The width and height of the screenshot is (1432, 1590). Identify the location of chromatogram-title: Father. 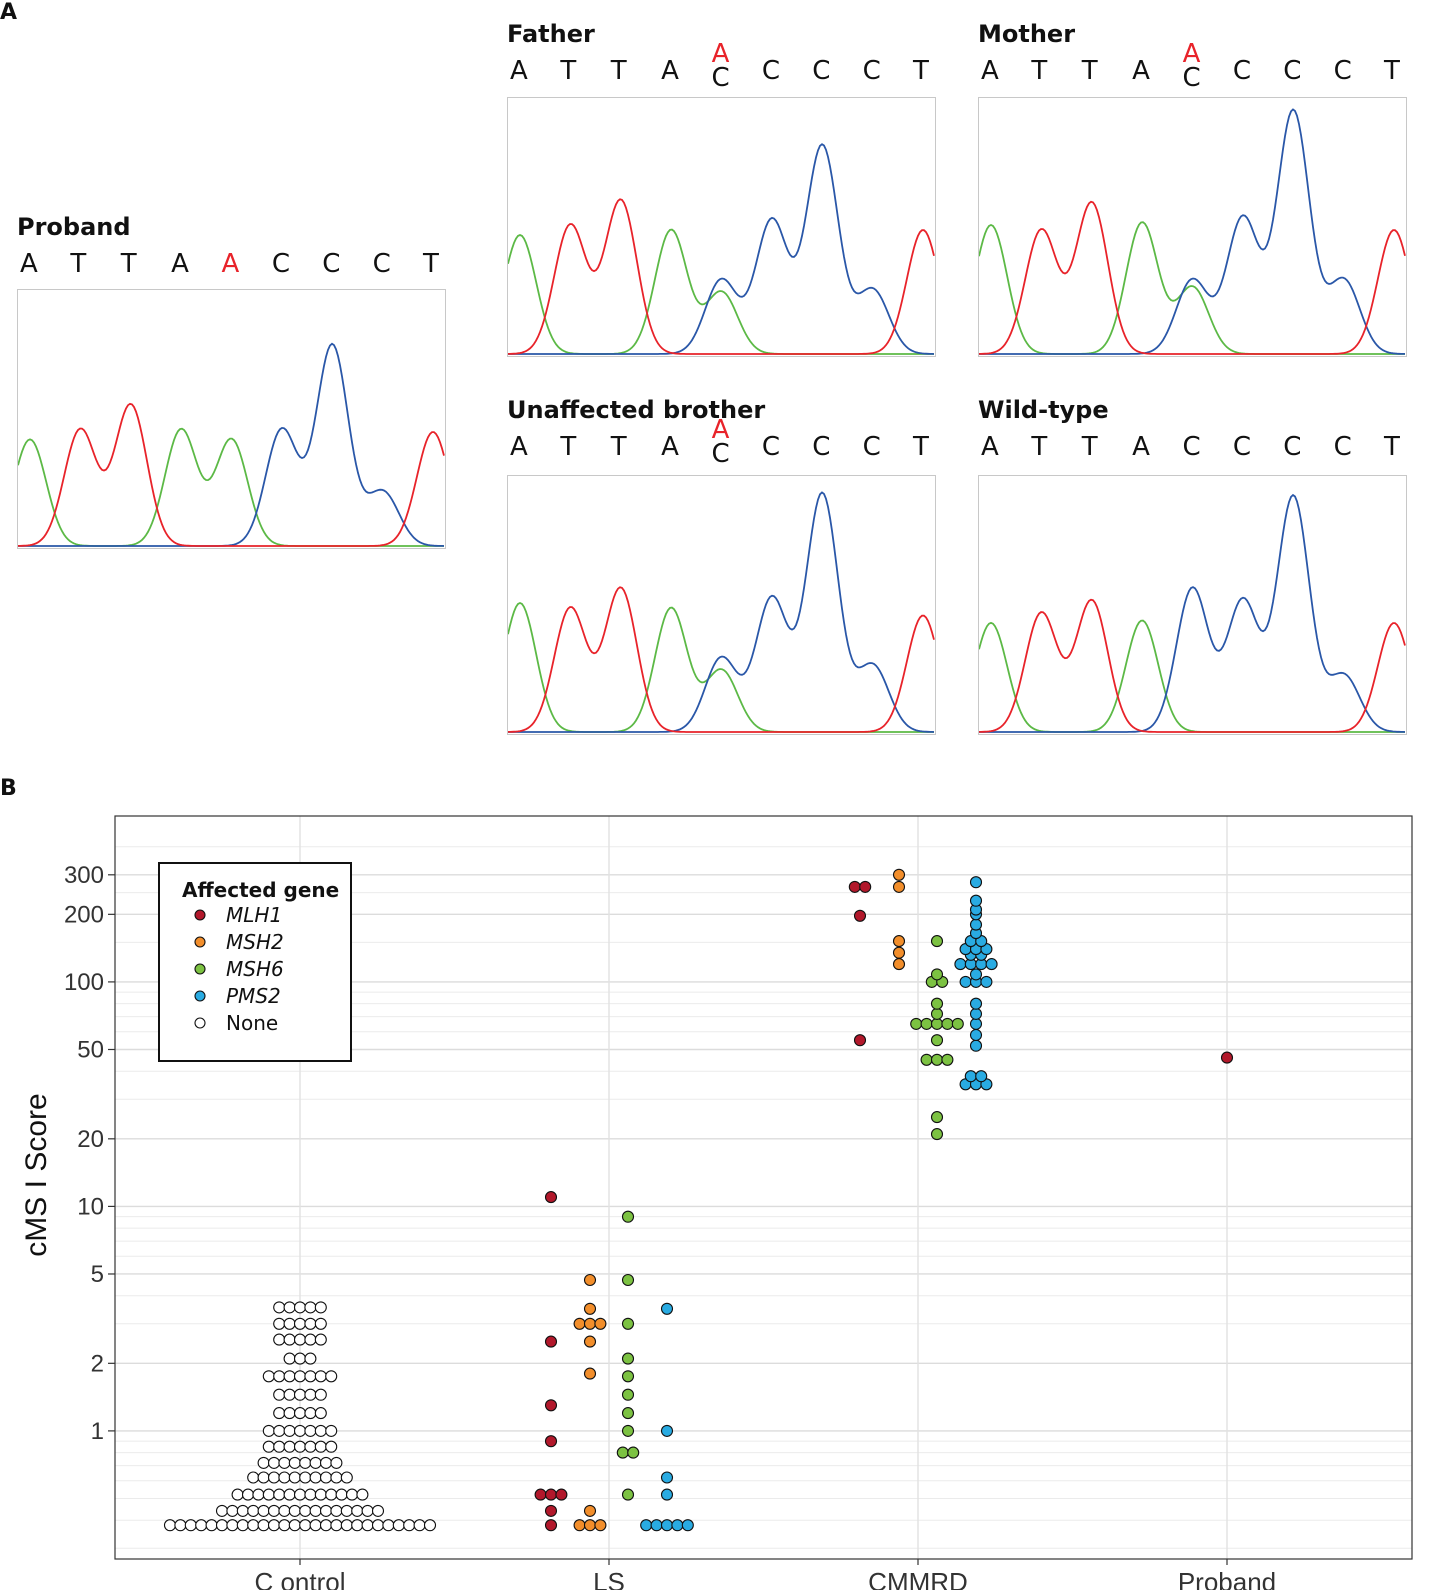
(551, 34).